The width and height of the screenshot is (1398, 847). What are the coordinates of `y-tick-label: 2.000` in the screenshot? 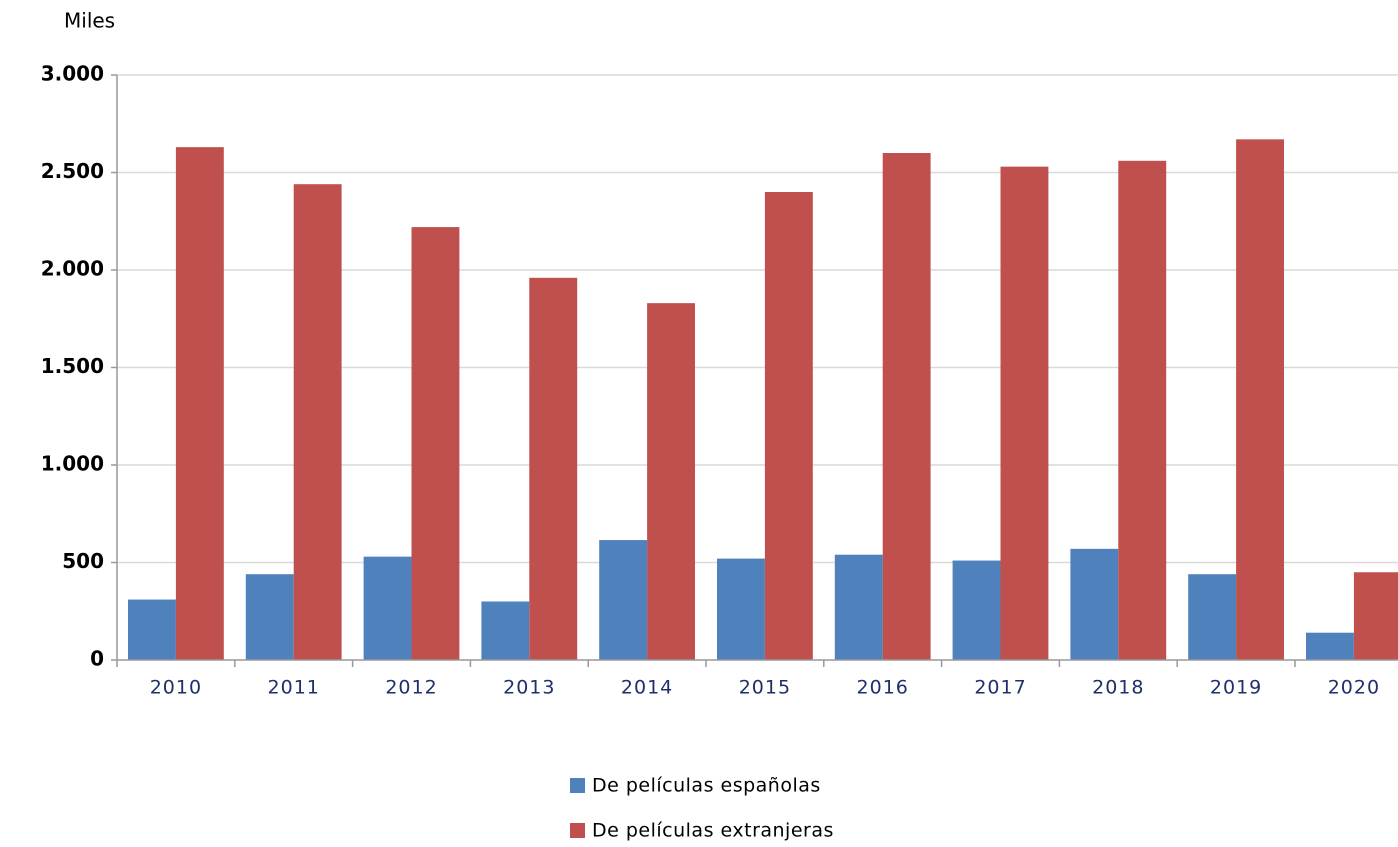 It's located at (72, 269).